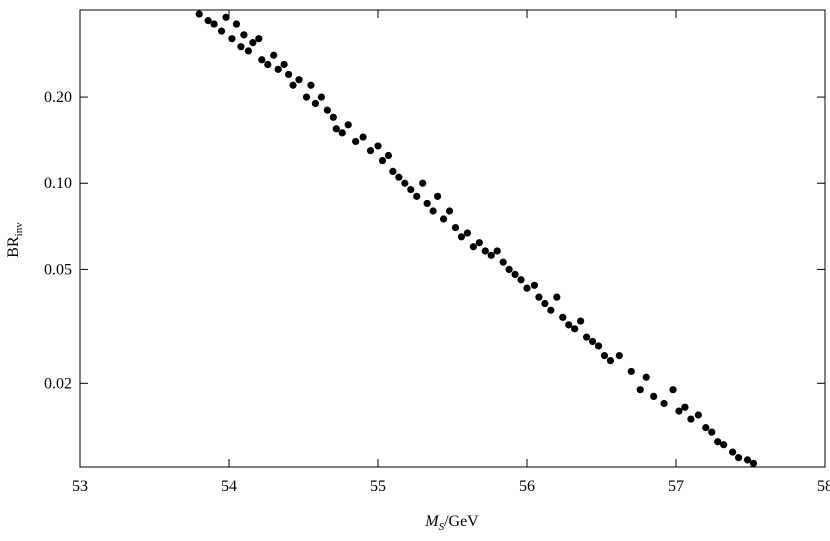 This screenshot has height=541, width=830. I want to click on x-tick-label: 58, so click(823, 486).